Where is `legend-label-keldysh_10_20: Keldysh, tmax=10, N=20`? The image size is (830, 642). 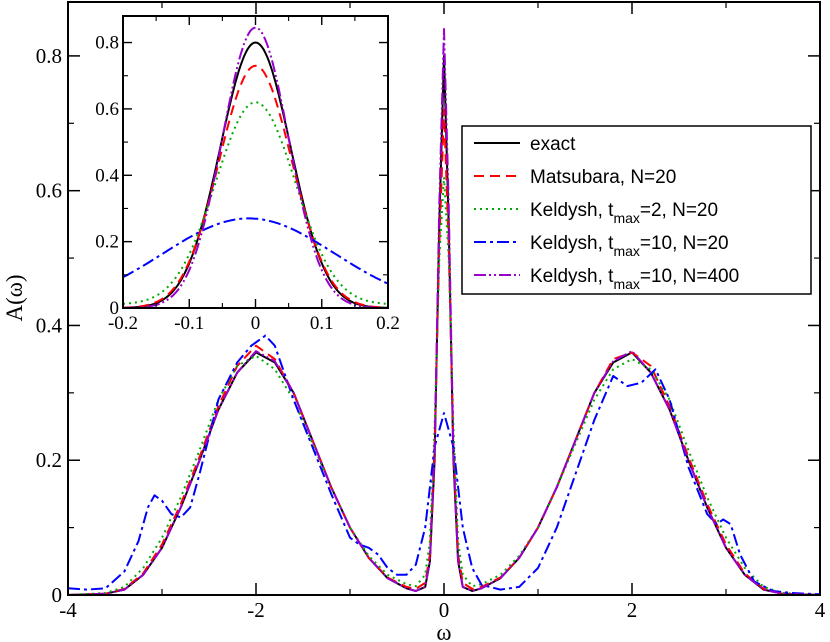 legend-label-keldysh_10_20: Keldysh, tmax=10, N=20 is located at coordinates (629, 246).